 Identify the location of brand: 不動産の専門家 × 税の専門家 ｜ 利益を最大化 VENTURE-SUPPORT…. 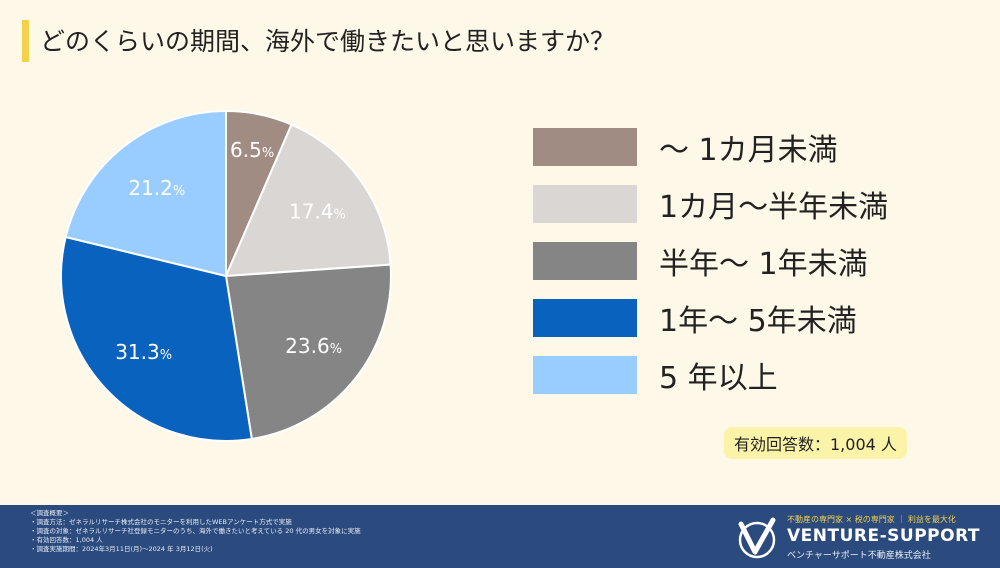
(860, 537).